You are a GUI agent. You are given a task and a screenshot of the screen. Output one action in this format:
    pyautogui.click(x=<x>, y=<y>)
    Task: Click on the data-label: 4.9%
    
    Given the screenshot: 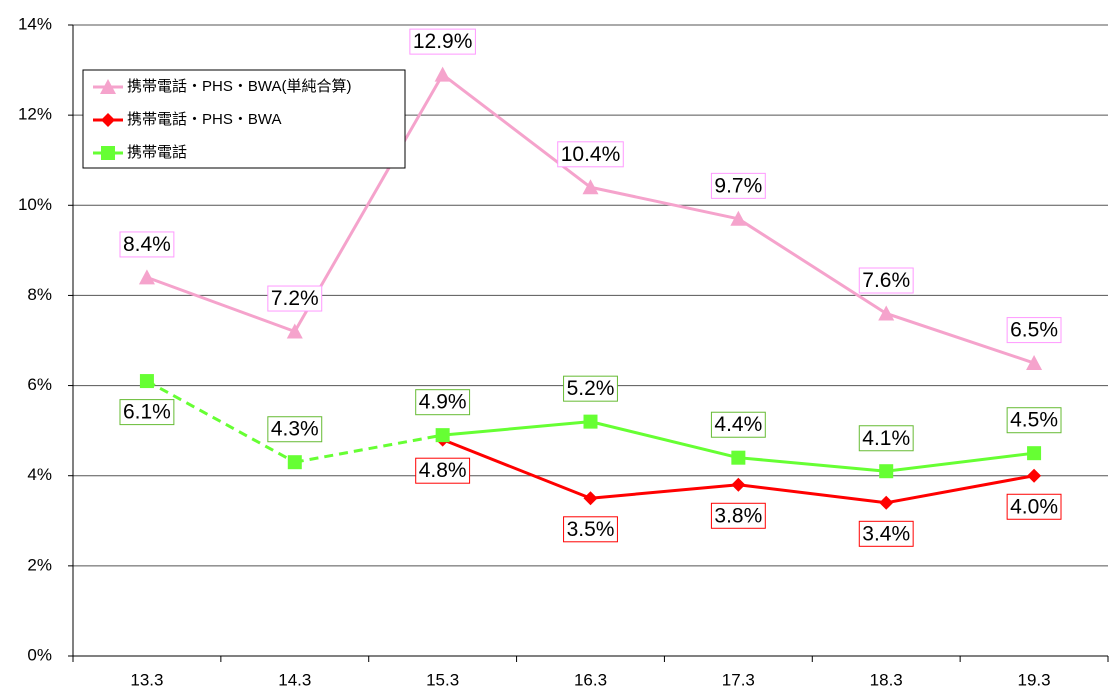 What is the action you would take?
    pyautogui.click(x=443, y=402)
    